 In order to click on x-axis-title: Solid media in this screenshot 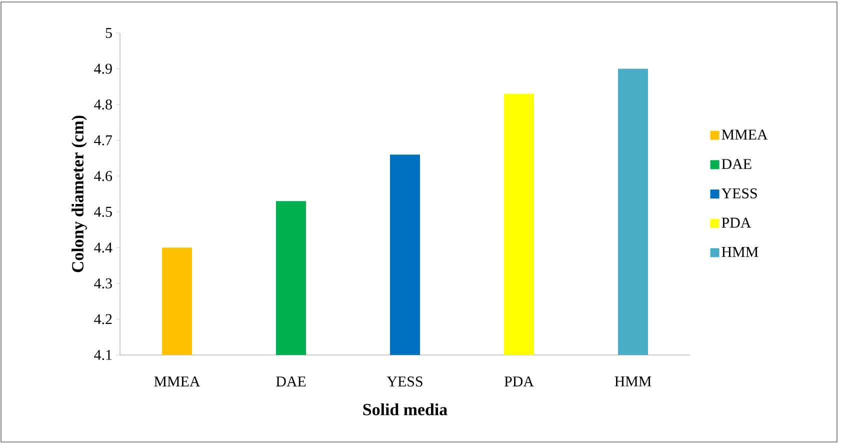, I will do `click(405, 409)`.